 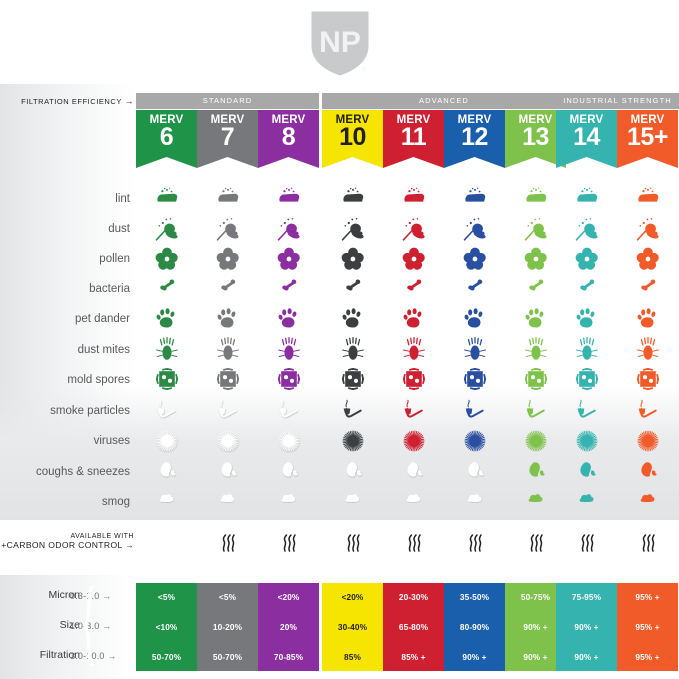 I want to click on merv-rating-number: 12, so click(x=474, y=137).